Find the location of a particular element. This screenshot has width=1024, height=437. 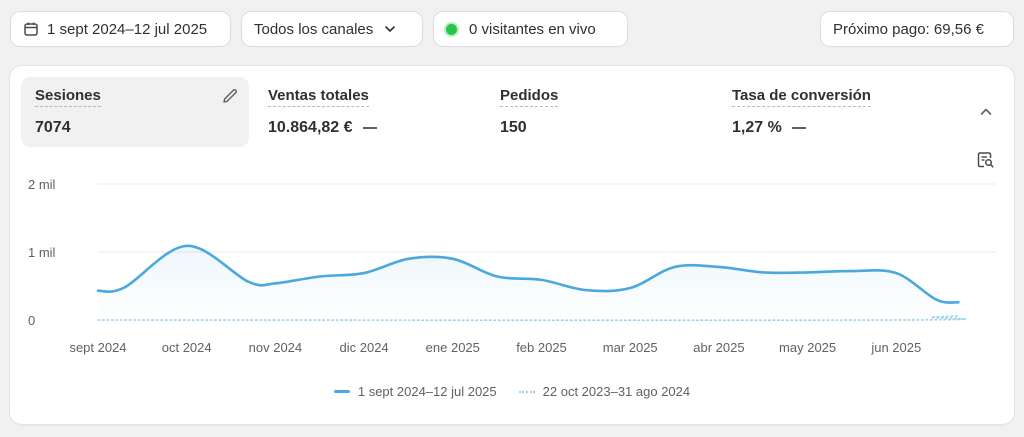

x-tick-label: dic 2024 is located at coordinates (364, 347).